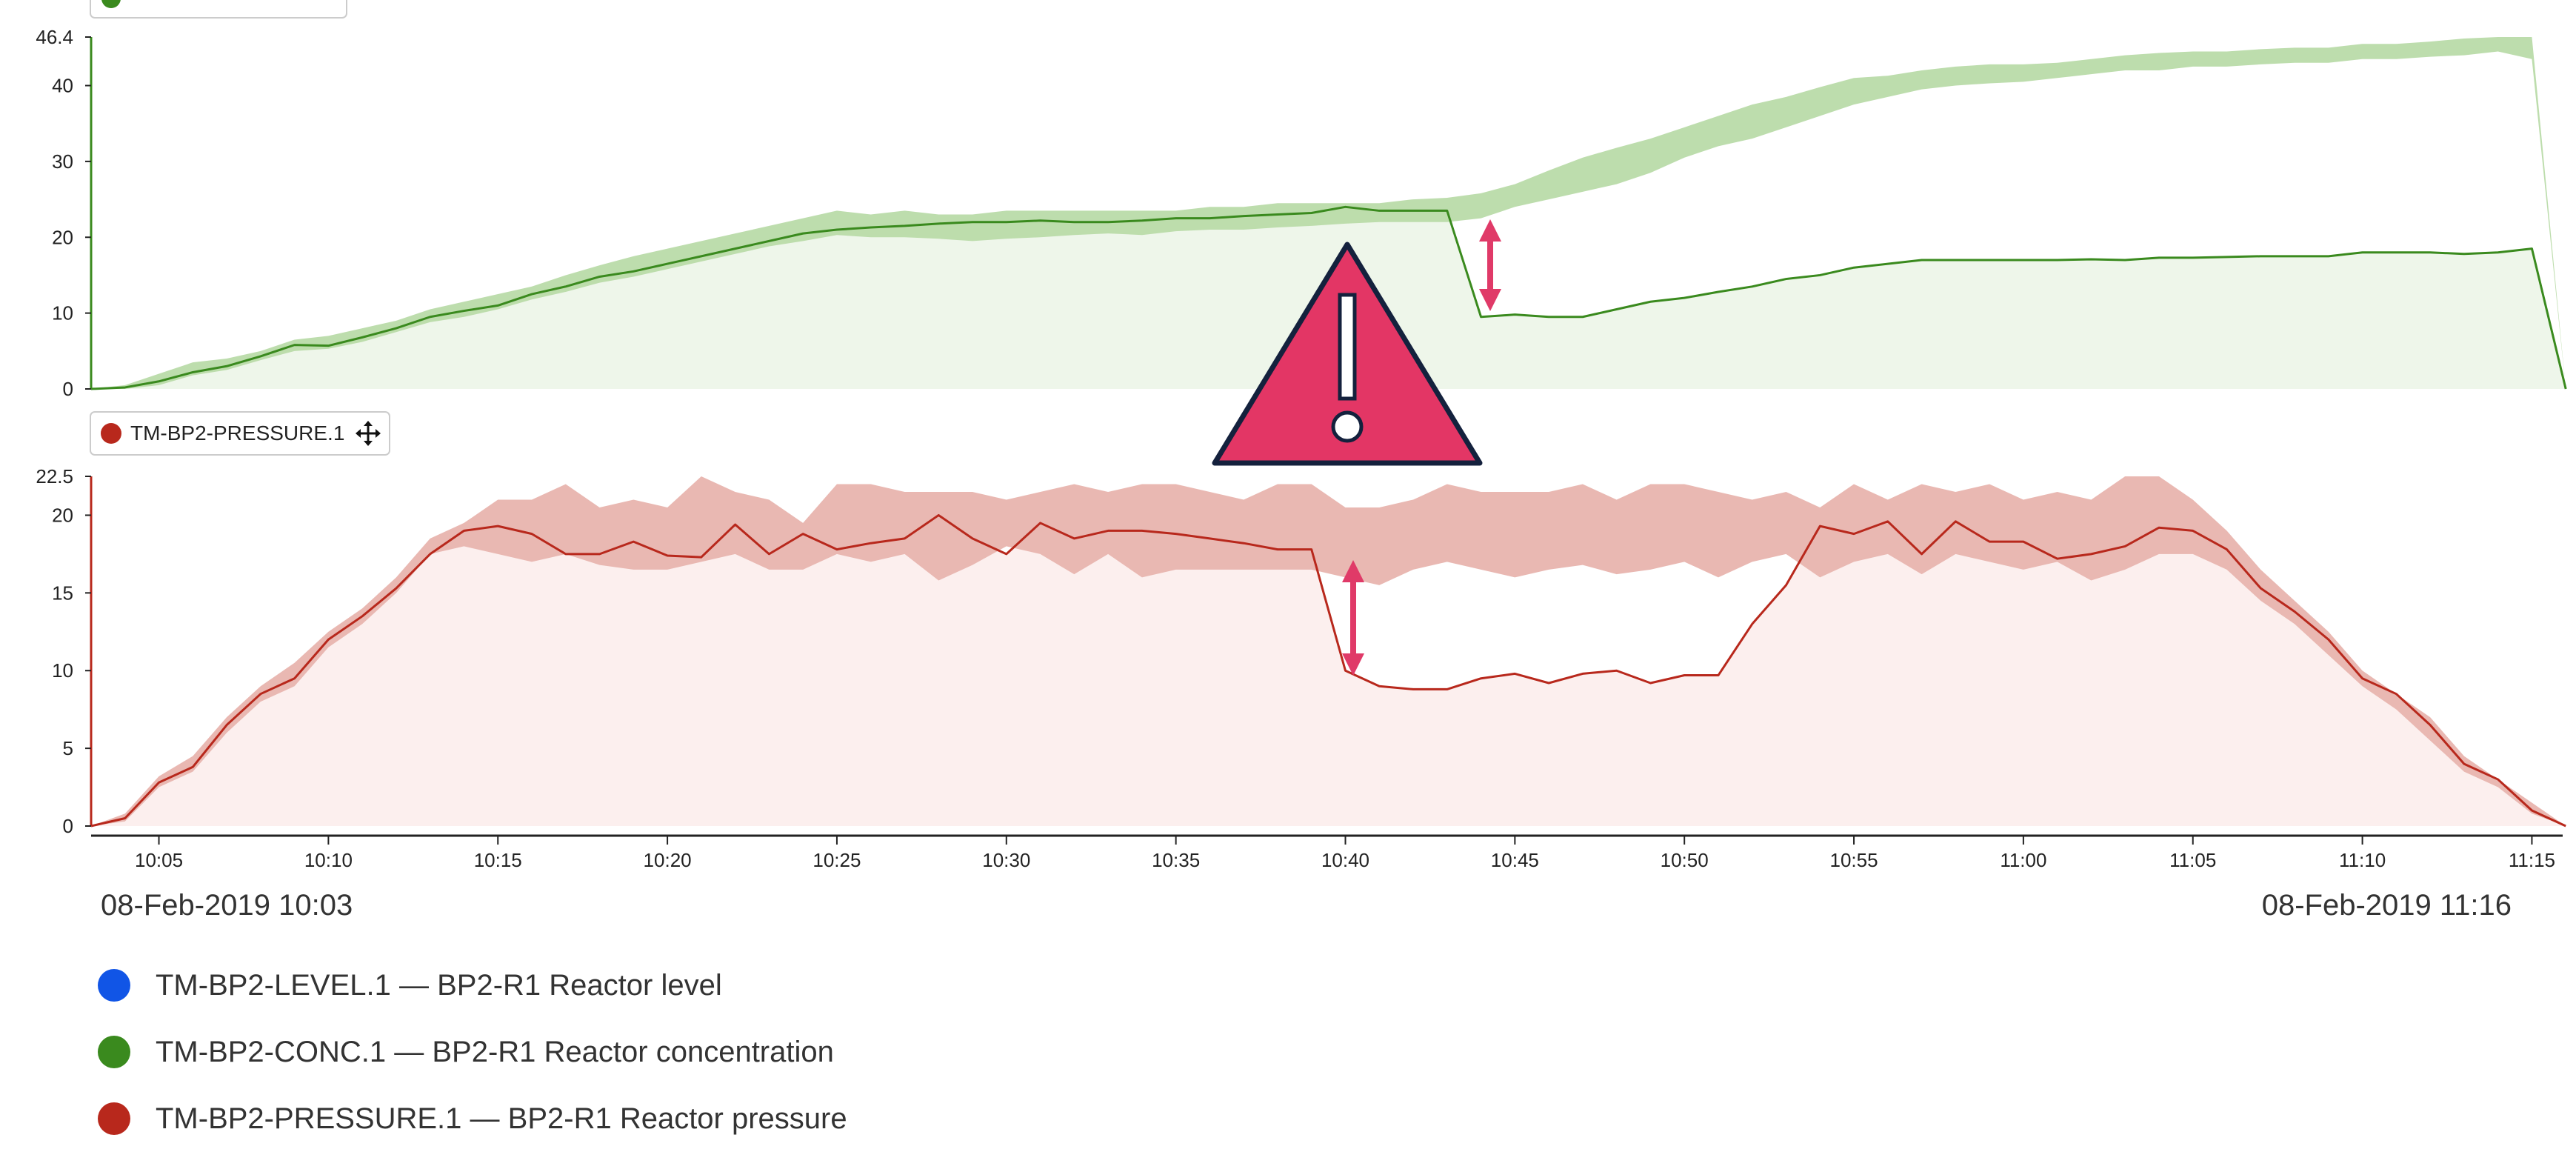 The height and width of the screenshot is (1152, 2576). What do you see at coordinates (439, 985) in the screenshot?
I see `legend-label: TM-BP2-LEVEL.1 — BP2-R1 Reactor level` at bounding box center [439, 985].